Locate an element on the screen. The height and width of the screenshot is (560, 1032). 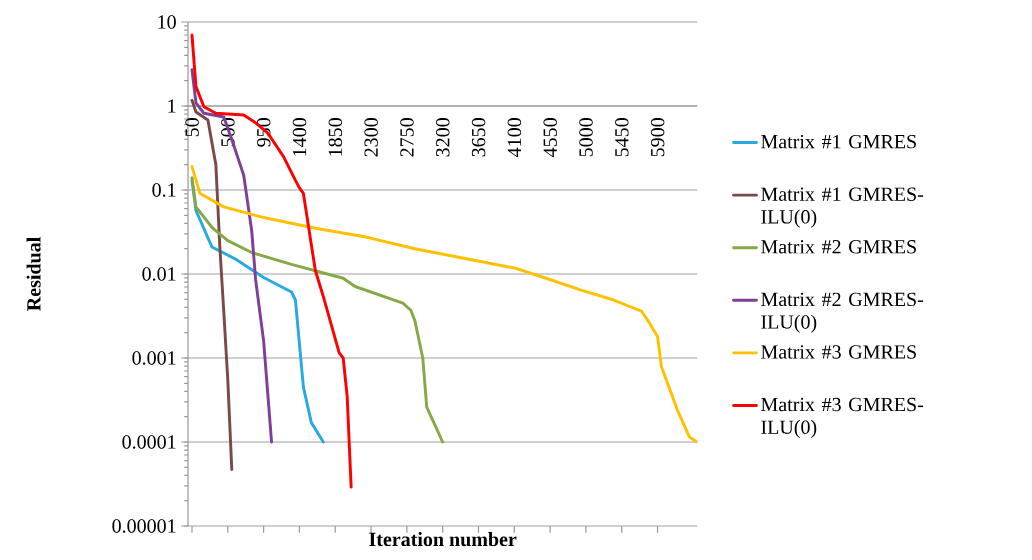
x-tick-label: 5000 is located at coordinates (586, 137).